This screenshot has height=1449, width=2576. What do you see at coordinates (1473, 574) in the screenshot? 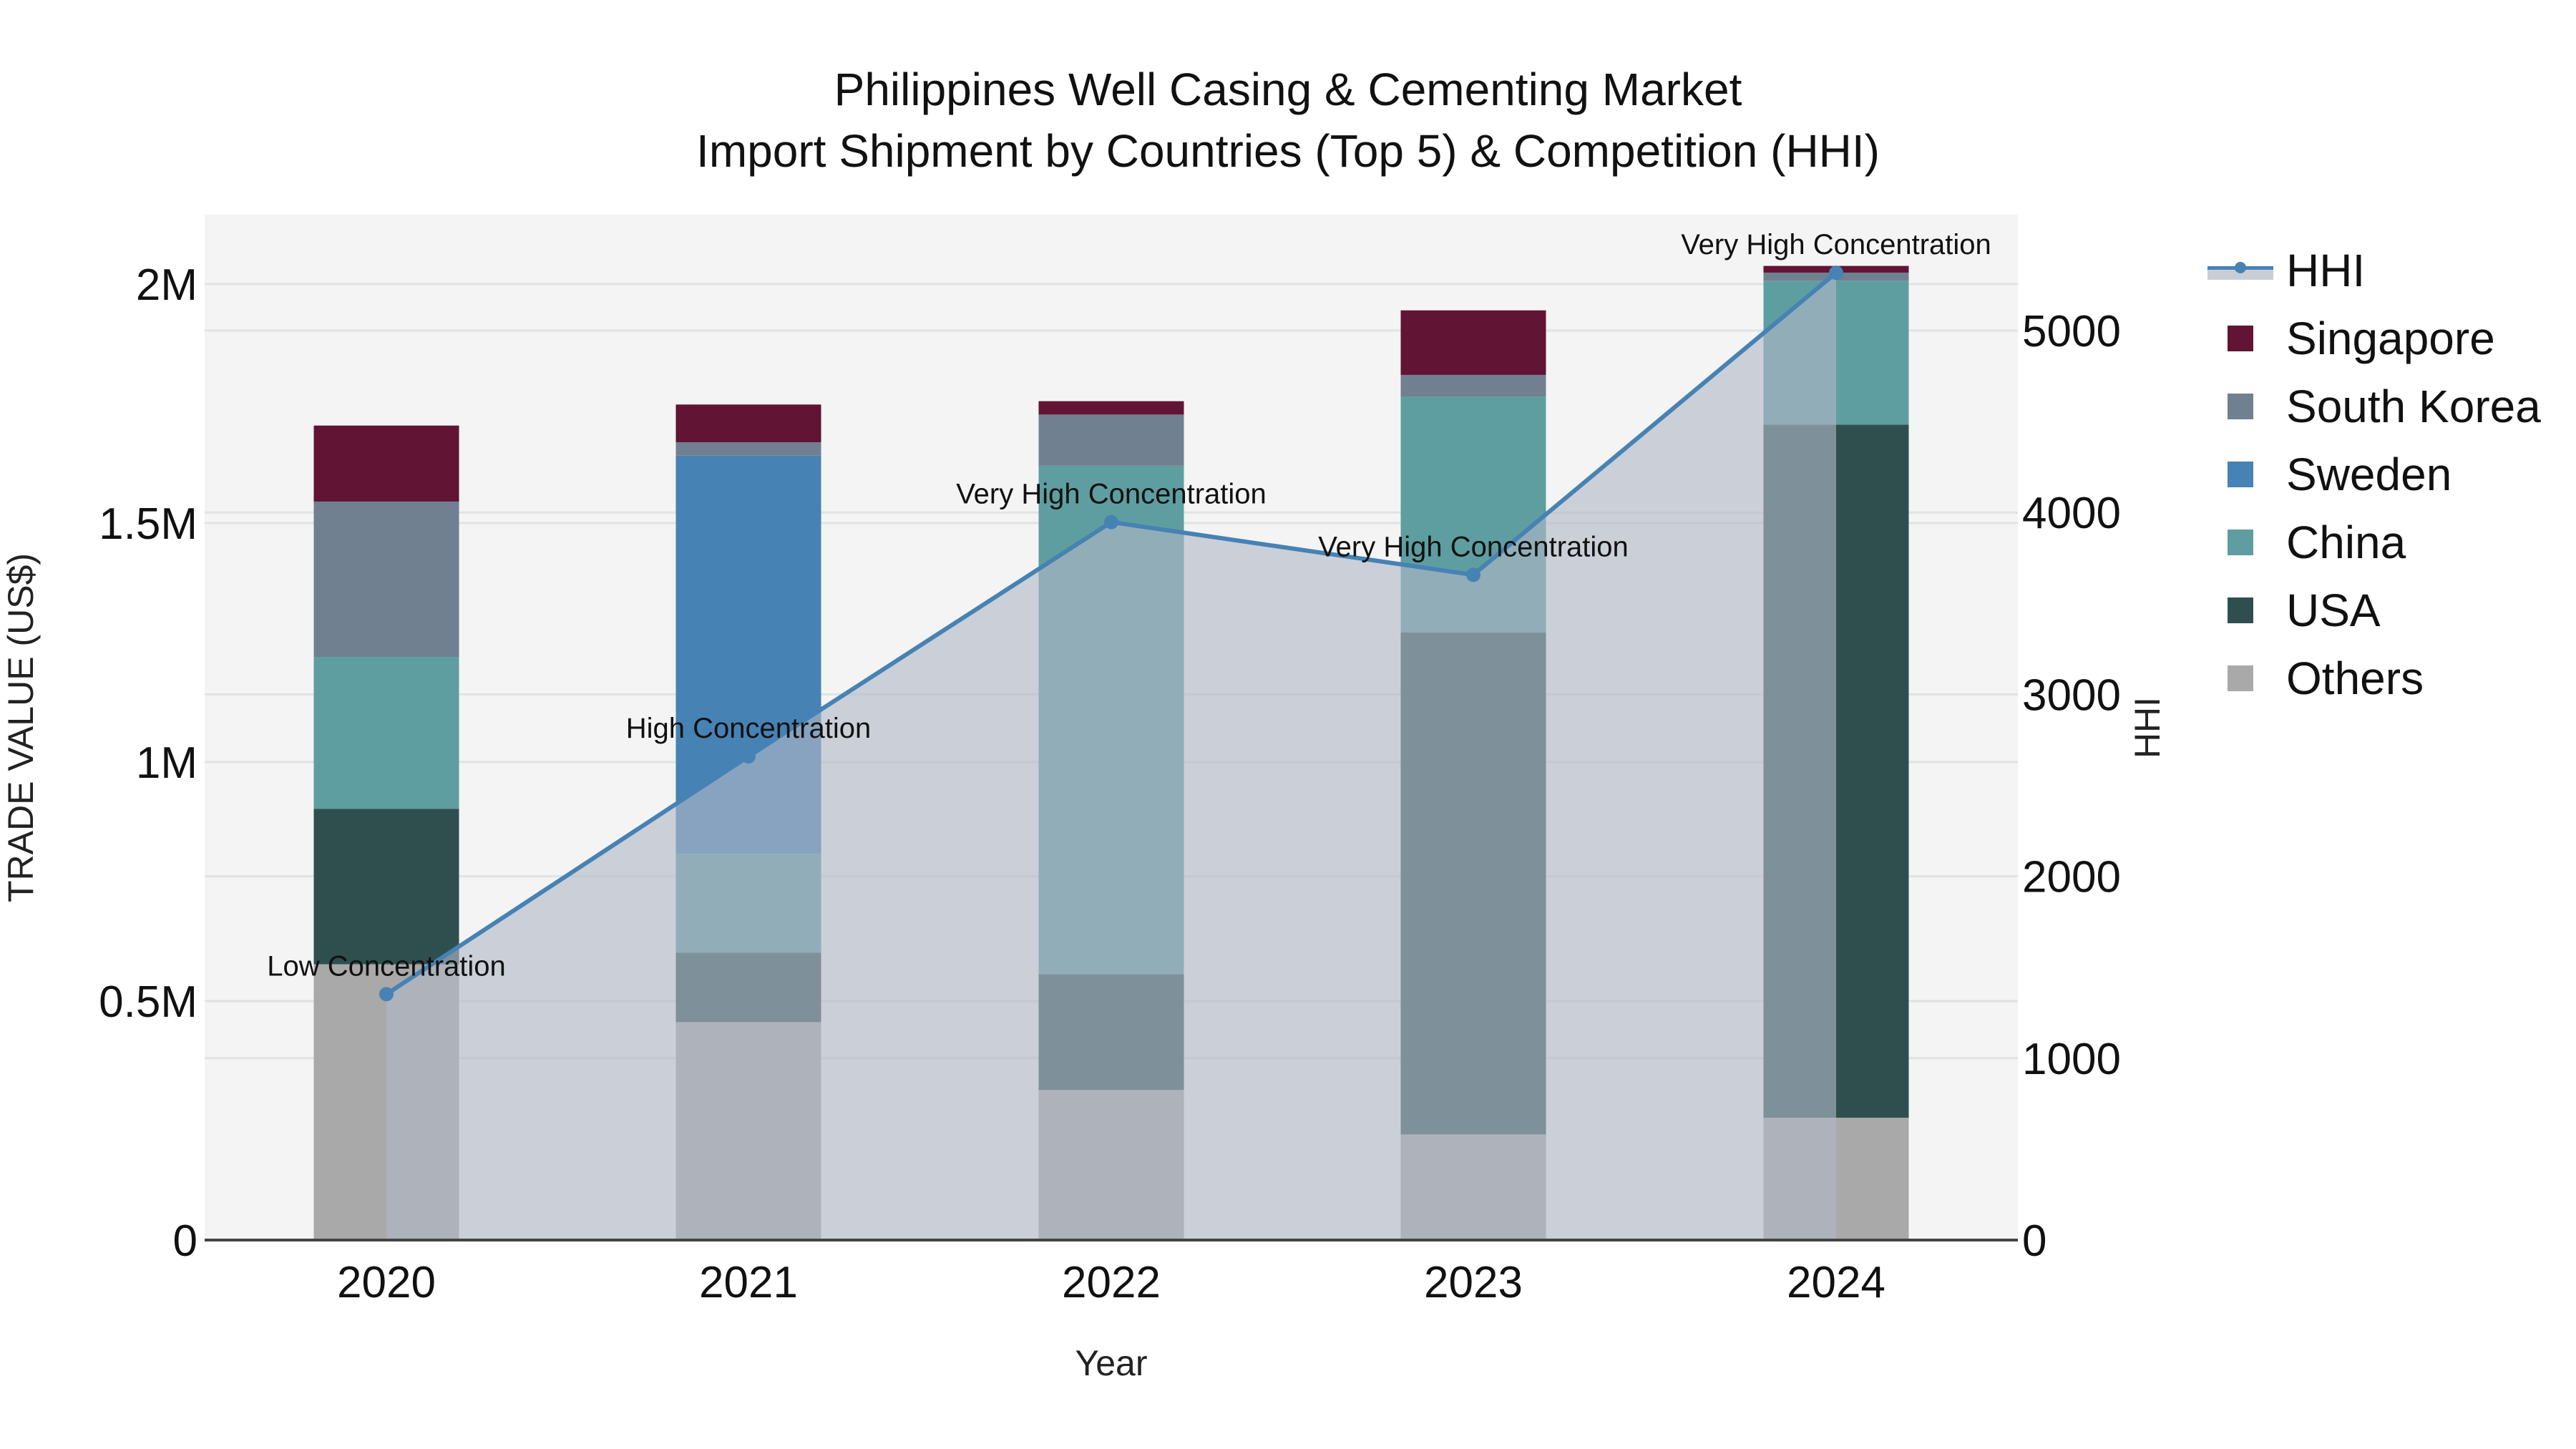
I see `hhi-point-2023` at bounding box center [1473, 574].